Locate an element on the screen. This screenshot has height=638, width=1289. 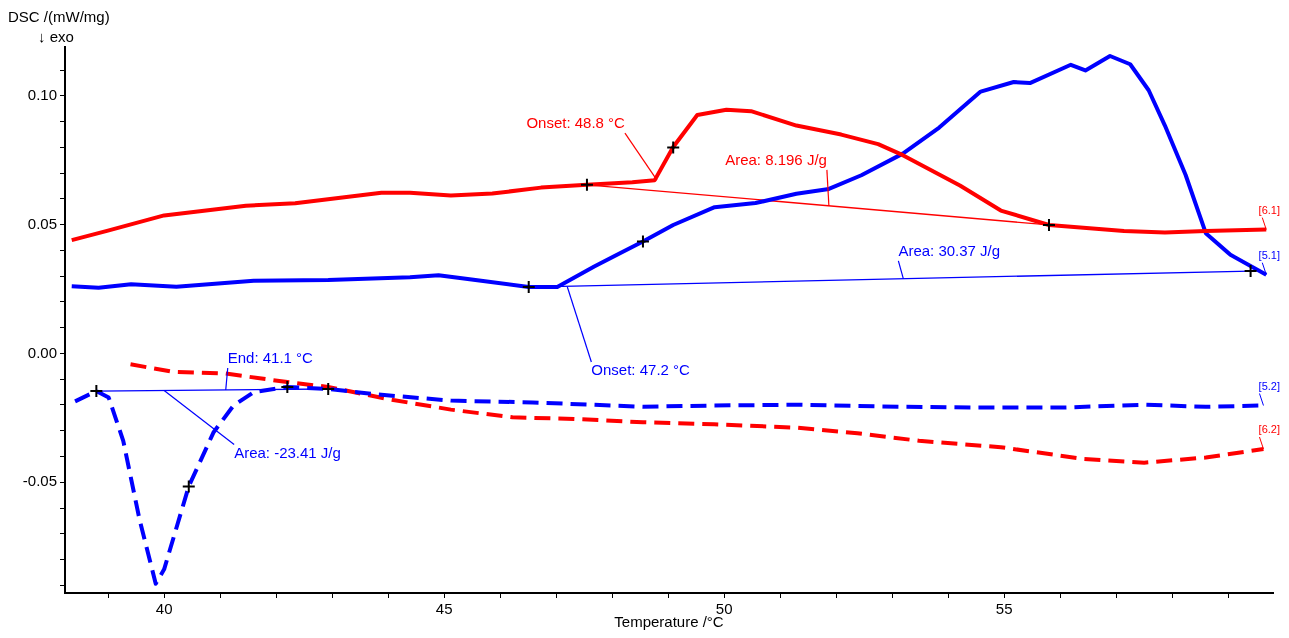
series-label: [6.1] is located at coordinates (1269, 209).